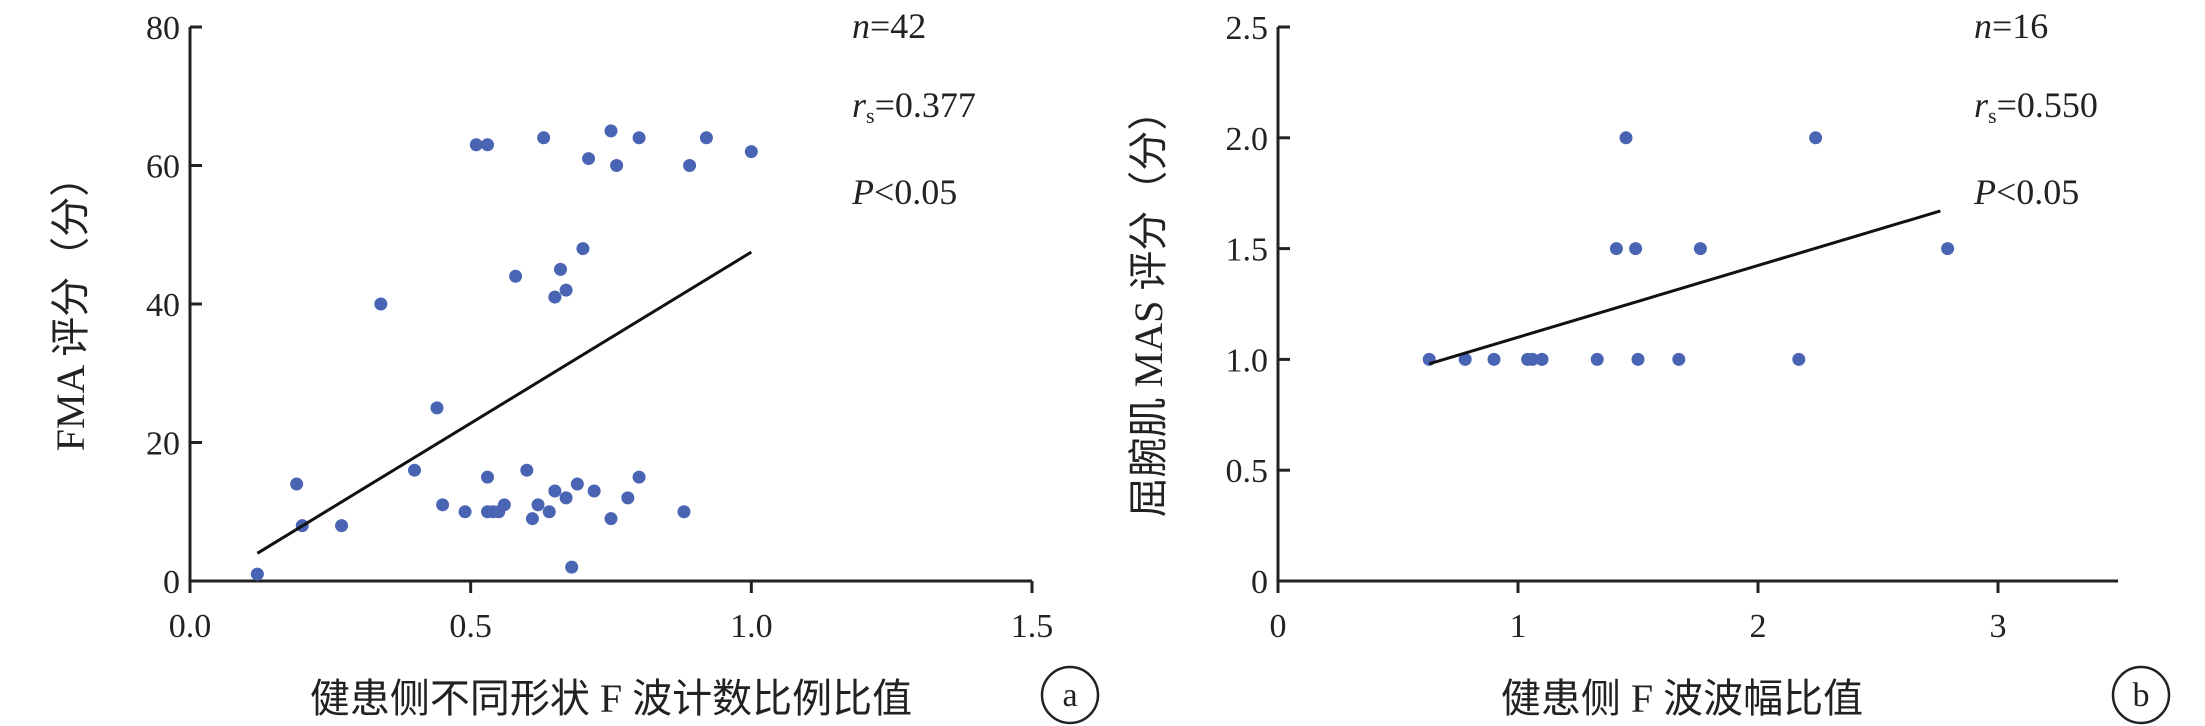  I want to click on panel-b-p-stat: P<0.05, so click(2026, 192).